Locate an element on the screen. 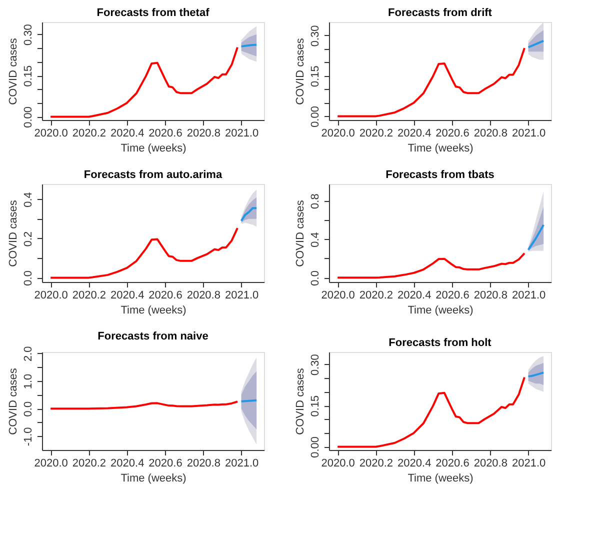 Image resolution: width=608 pixels, height=556 pixels. y-tick-label: 2.0 is located at coordinates (28, 354).